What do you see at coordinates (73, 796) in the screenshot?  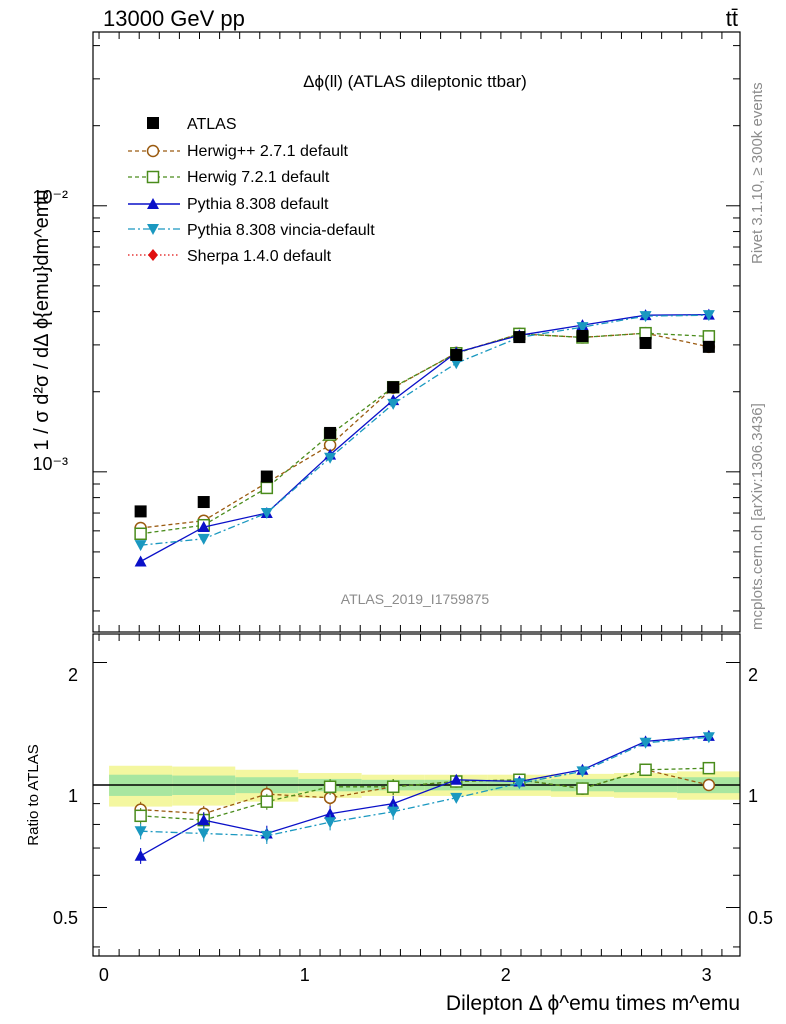 I see `ratio-tick-label-1: 1` at bounding box center [73, 796].